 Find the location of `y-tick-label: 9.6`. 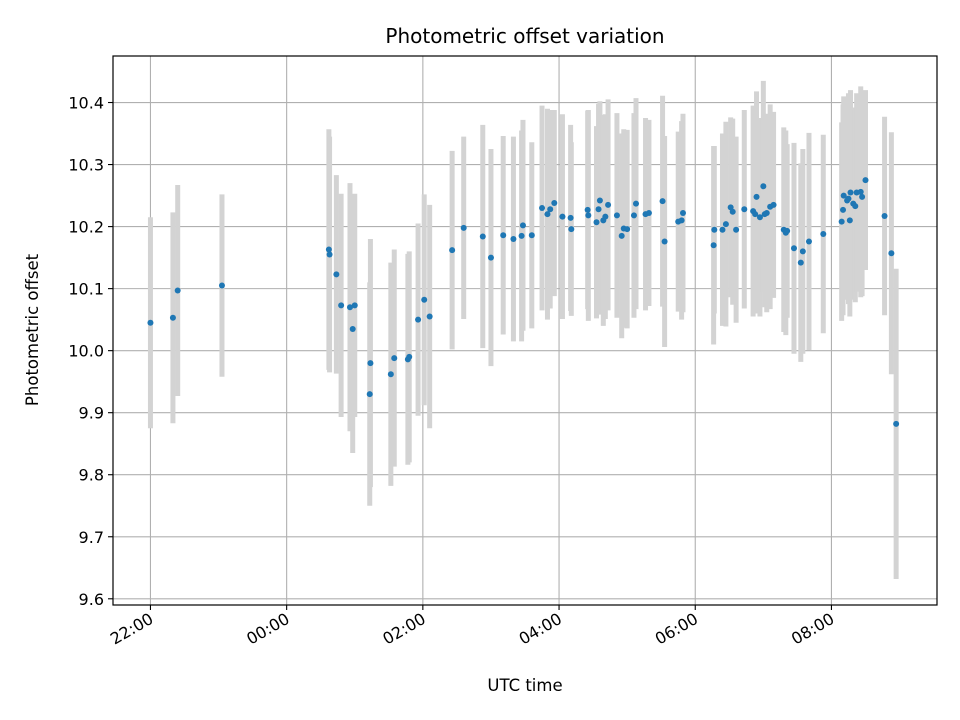

y-tick-label: 9.6 is located at coordinates (91, 599).